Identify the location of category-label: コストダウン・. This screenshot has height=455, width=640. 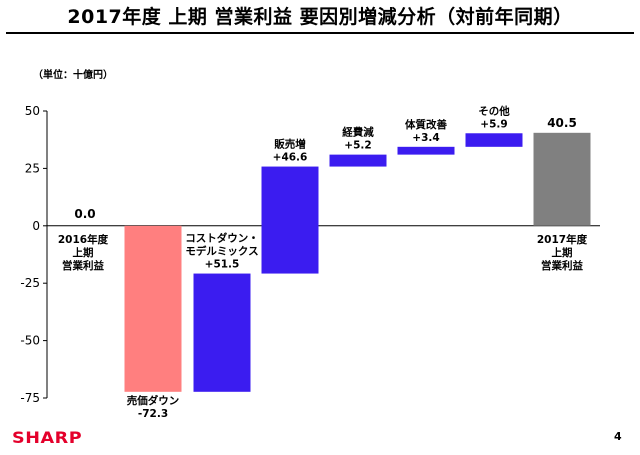
(222, 238).